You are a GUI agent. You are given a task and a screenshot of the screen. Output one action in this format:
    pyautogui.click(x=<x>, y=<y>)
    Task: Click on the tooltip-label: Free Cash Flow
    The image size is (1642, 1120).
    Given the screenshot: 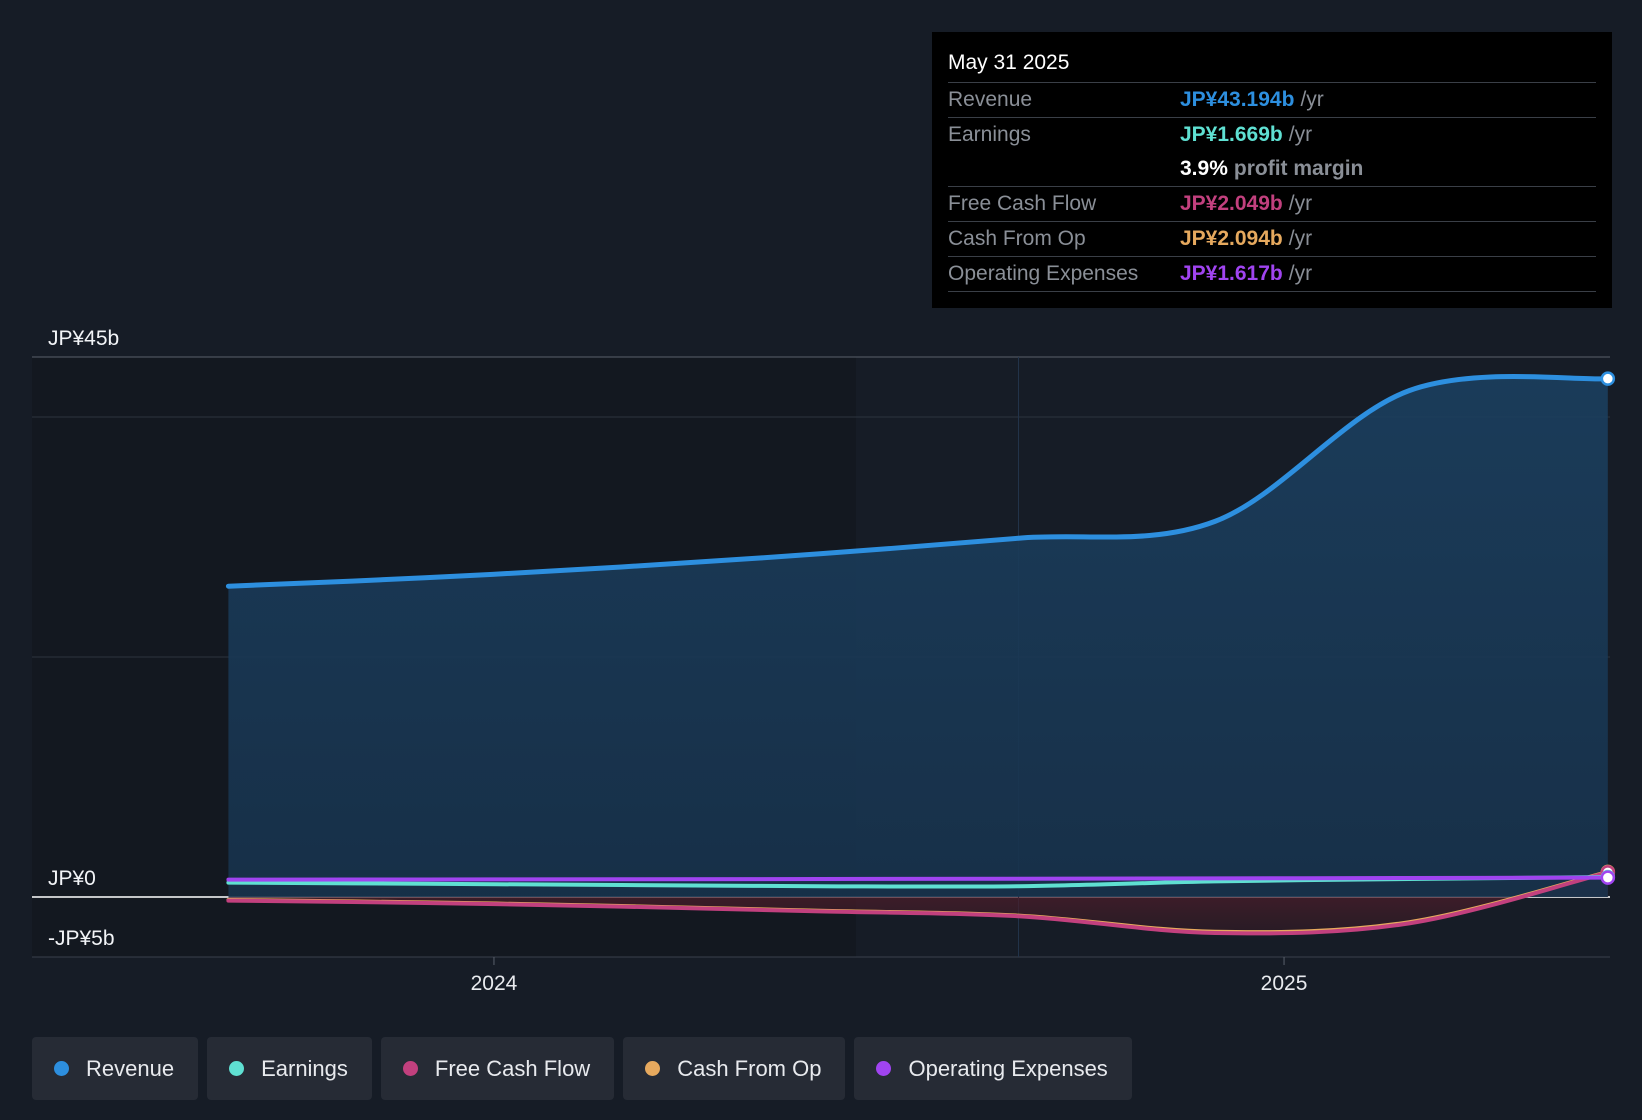 What is the action you would take?
    pyautogui.click(x=1022, y=203)
    